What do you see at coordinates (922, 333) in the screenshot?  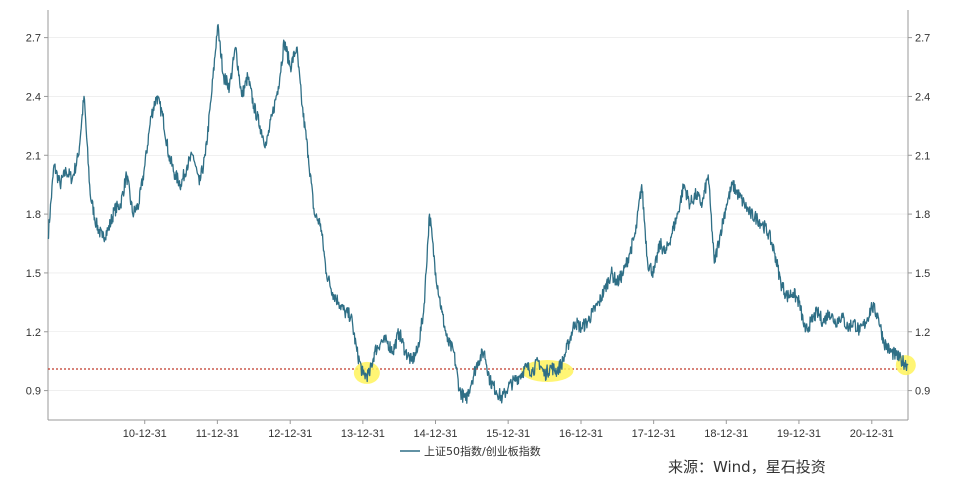 I see `right-y-tick-label: 1.2` at bounding box center [922, 333].